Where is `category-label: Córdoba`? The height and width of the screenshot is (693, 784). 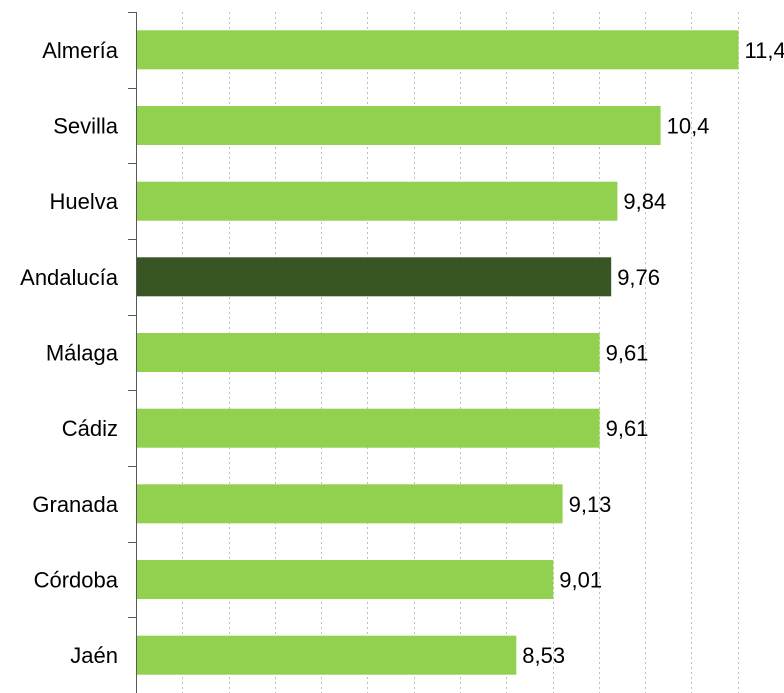 category-label: Córdoba is located at coordinates (76, 580).